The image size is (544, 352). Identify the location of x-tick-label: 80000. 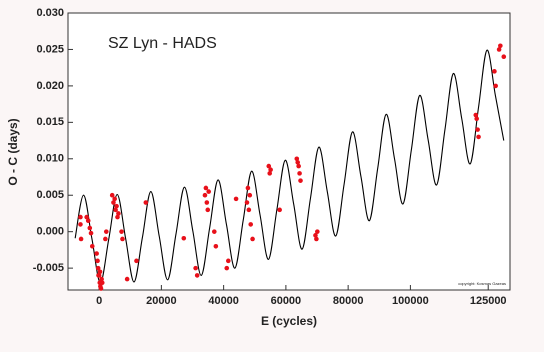
(348, 301).